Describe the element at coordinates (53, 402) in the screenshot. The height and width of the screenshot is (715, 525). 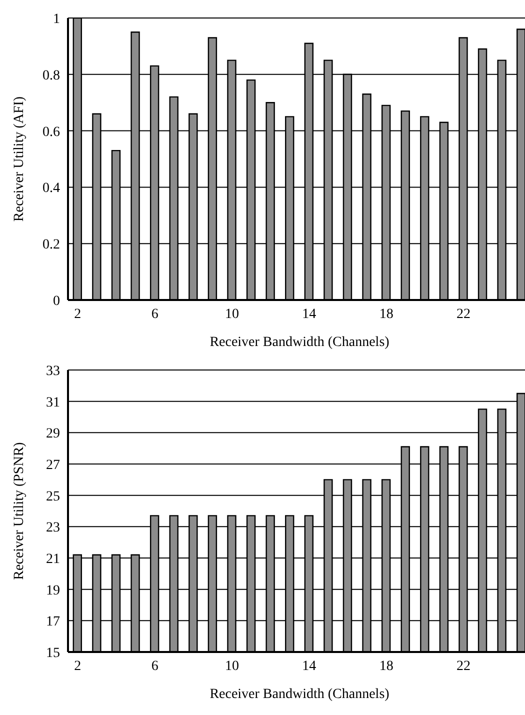
I see `y-tick-label: 31` at that location.